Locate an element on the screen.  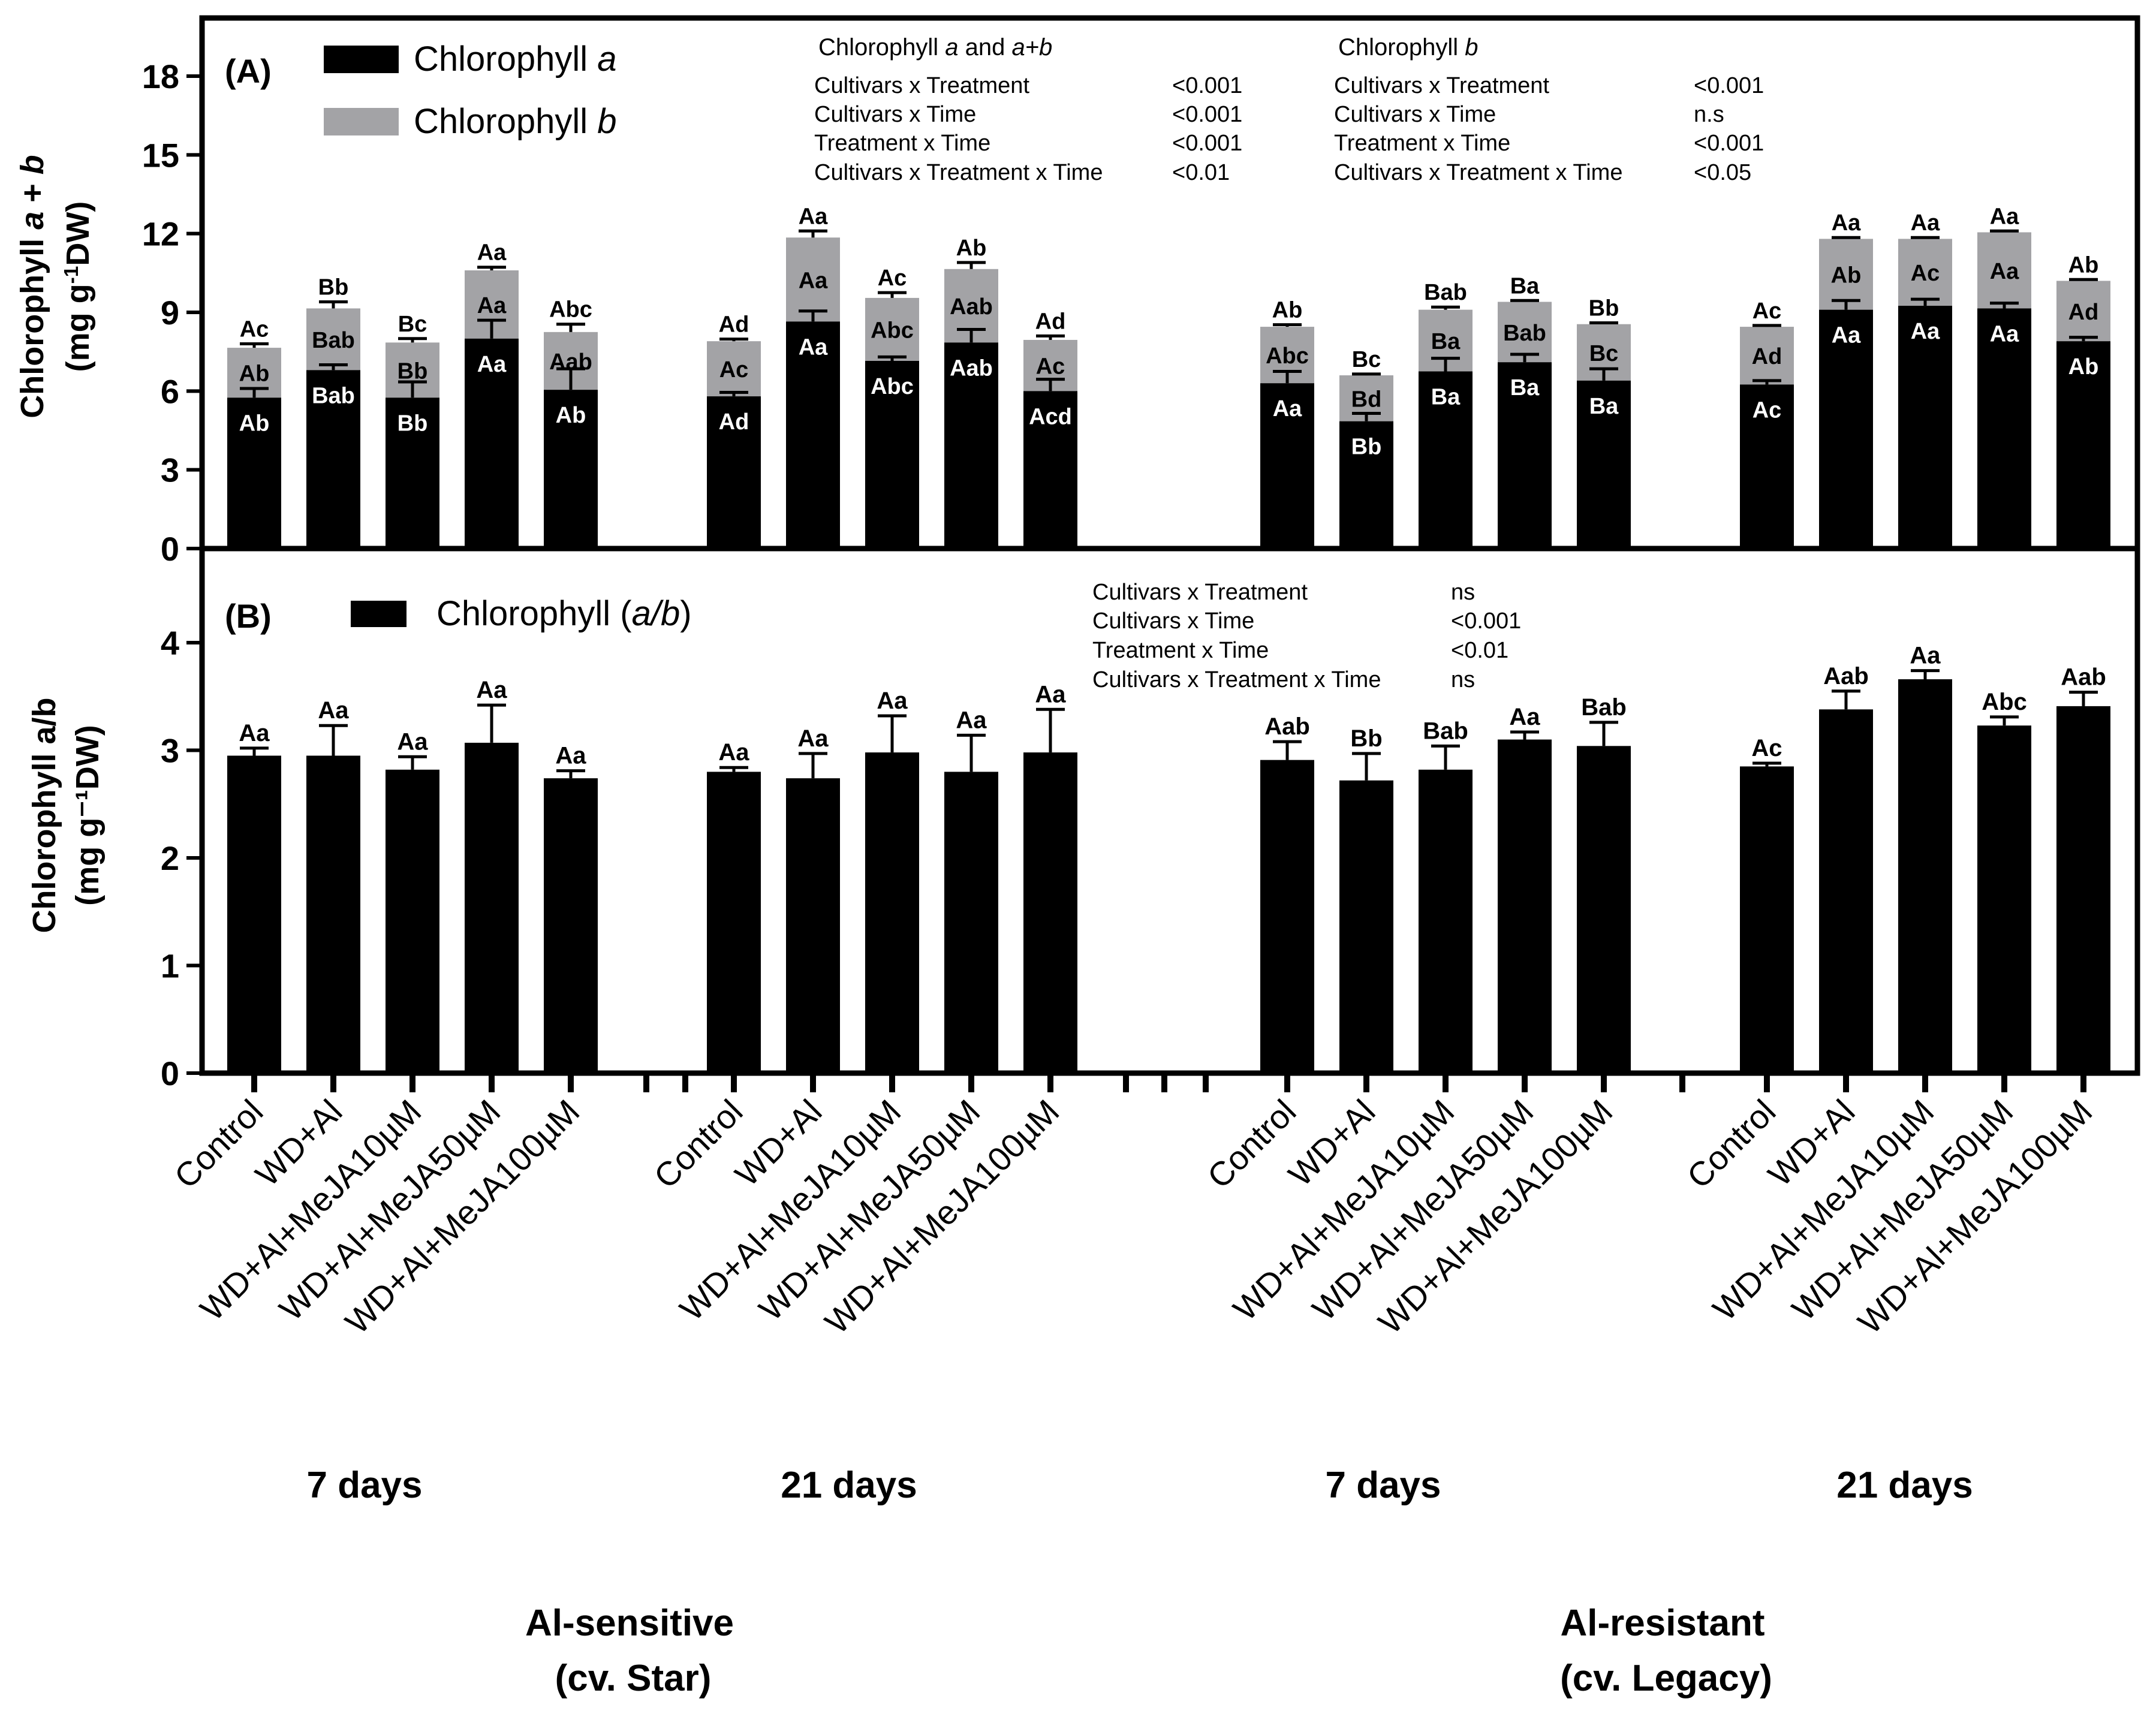
chl-a-letter-label: Acd is located at coordinates (1050, 417).